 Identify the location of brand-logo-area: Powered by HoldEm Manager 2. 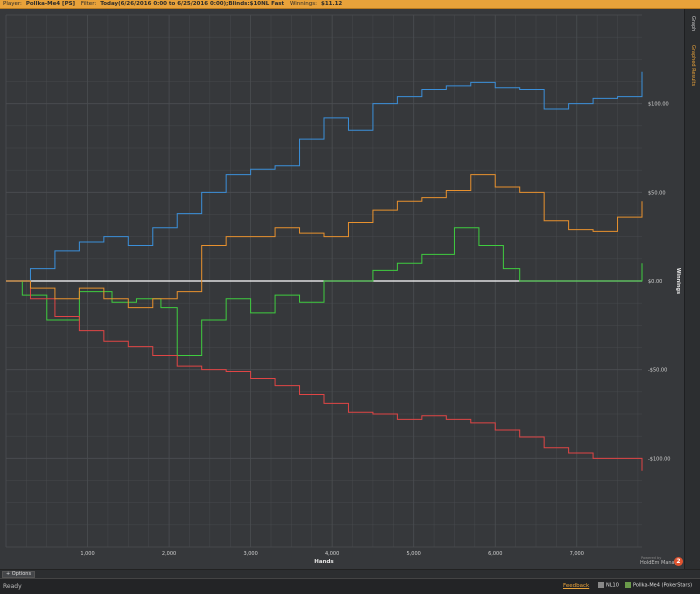
(662, 562).